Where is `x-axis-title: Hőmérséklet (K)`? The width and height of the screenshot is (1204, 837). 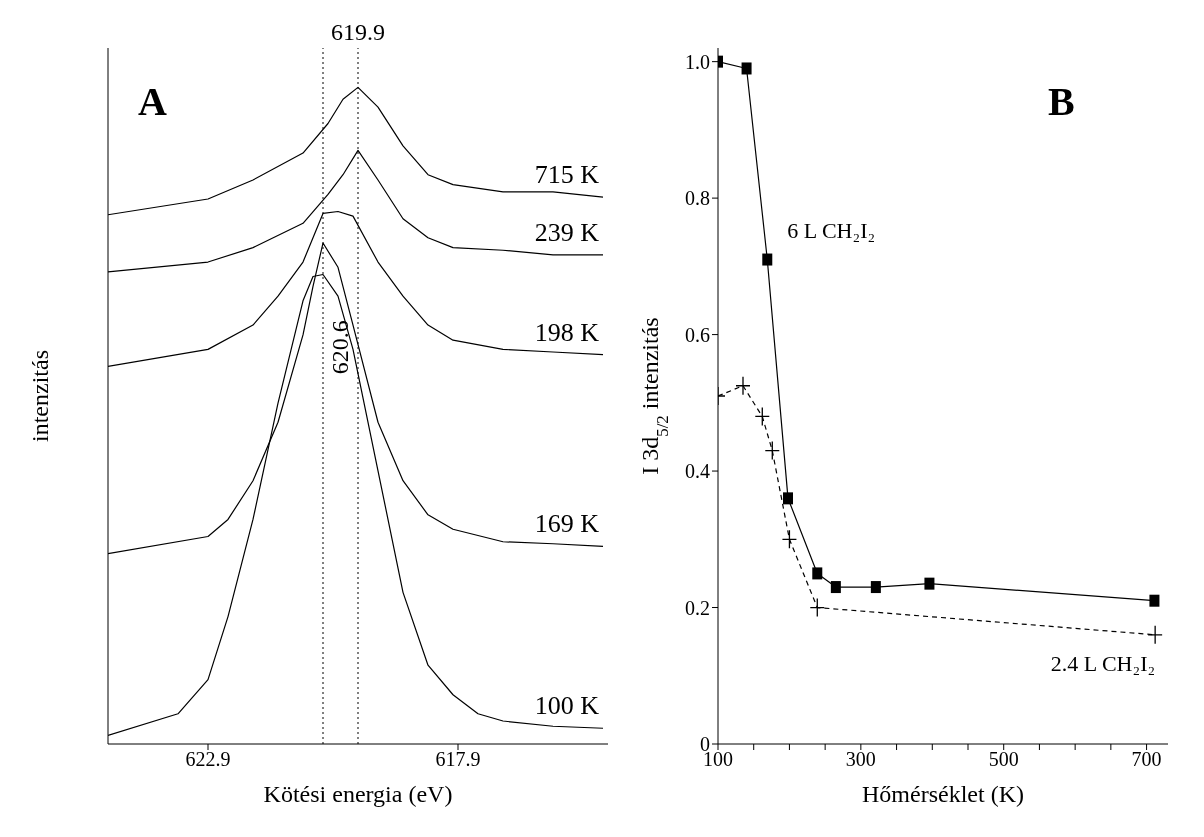
x-axis-title: Hőmérséklet (K) is located at coordinates (943, 794).